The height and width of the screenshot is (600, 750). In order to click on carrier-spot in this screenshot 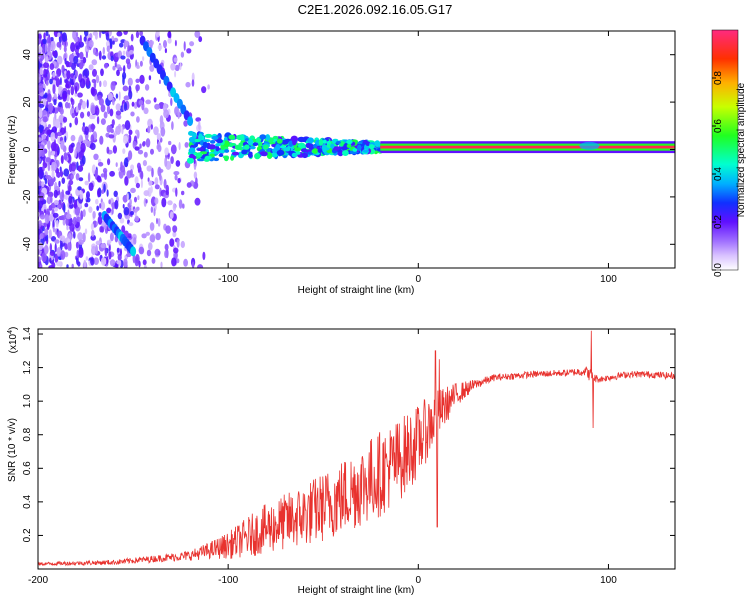, I will do `click(589, 145)`.